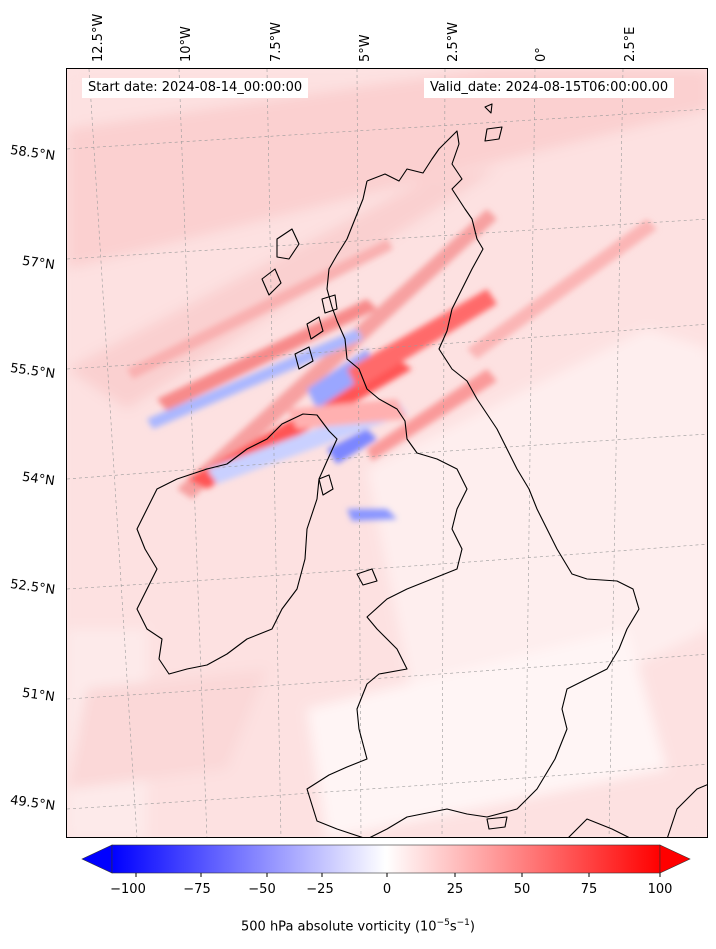  Describe the element at coordinates (675, 859) in the screenshot. I see `colorbar-high-extend` at that location.